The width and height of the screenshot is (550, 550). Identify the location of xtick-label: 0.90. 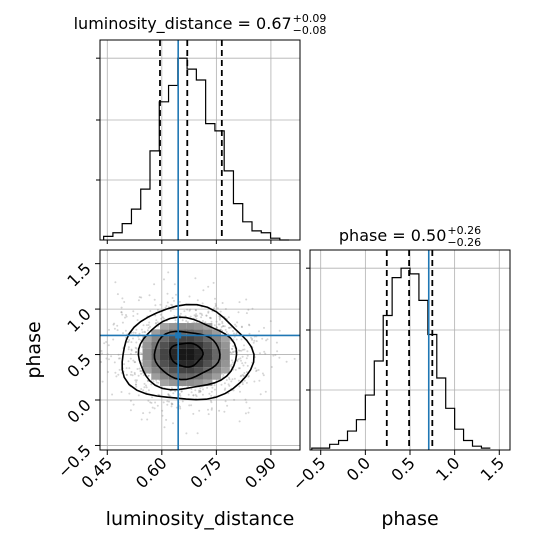
(260, 472).